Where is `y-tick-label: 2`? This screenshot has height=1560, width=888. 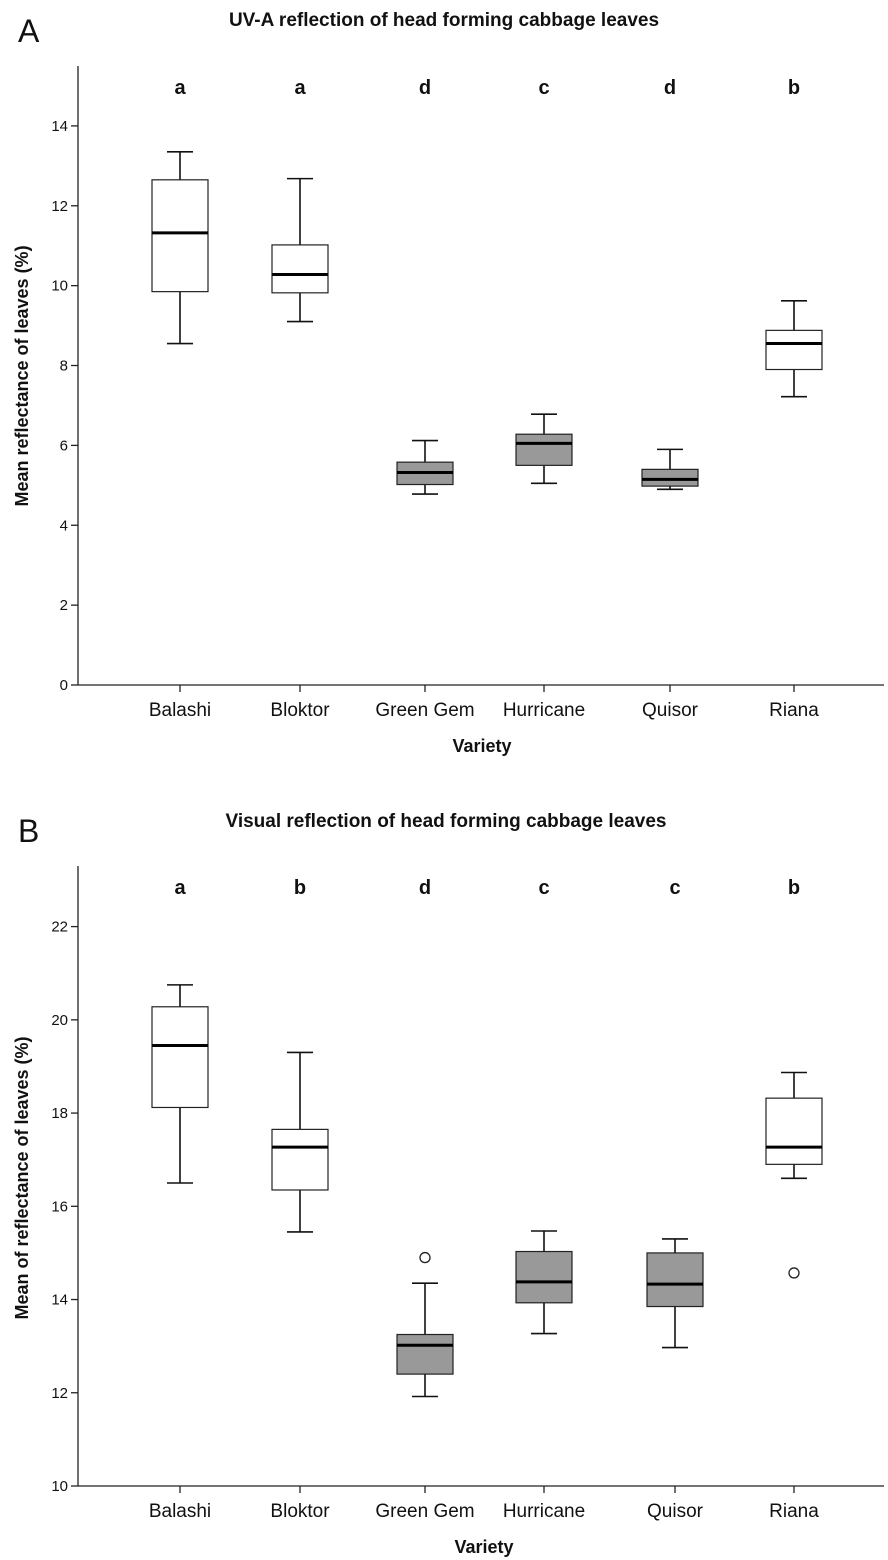 y-tick-label: 2 is located at coordinates (64, 605).